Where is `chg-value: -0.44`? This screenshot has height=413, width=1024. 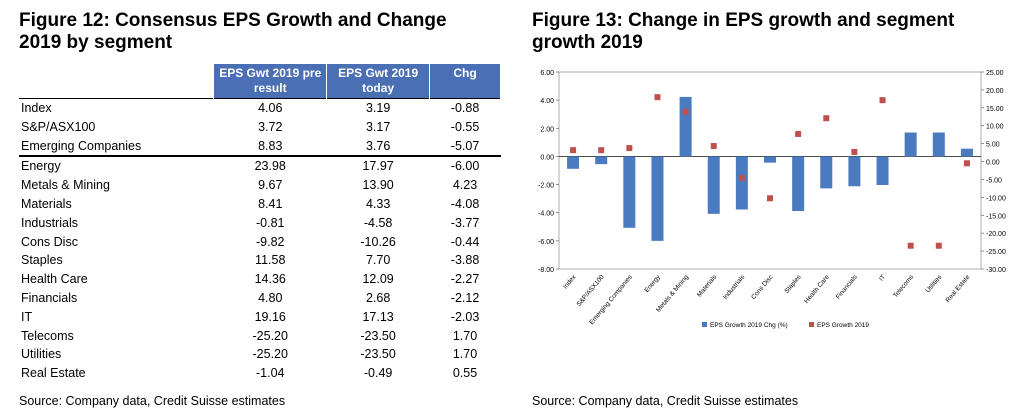 chg-value: -0.44 is located at coordinates (465, 241).